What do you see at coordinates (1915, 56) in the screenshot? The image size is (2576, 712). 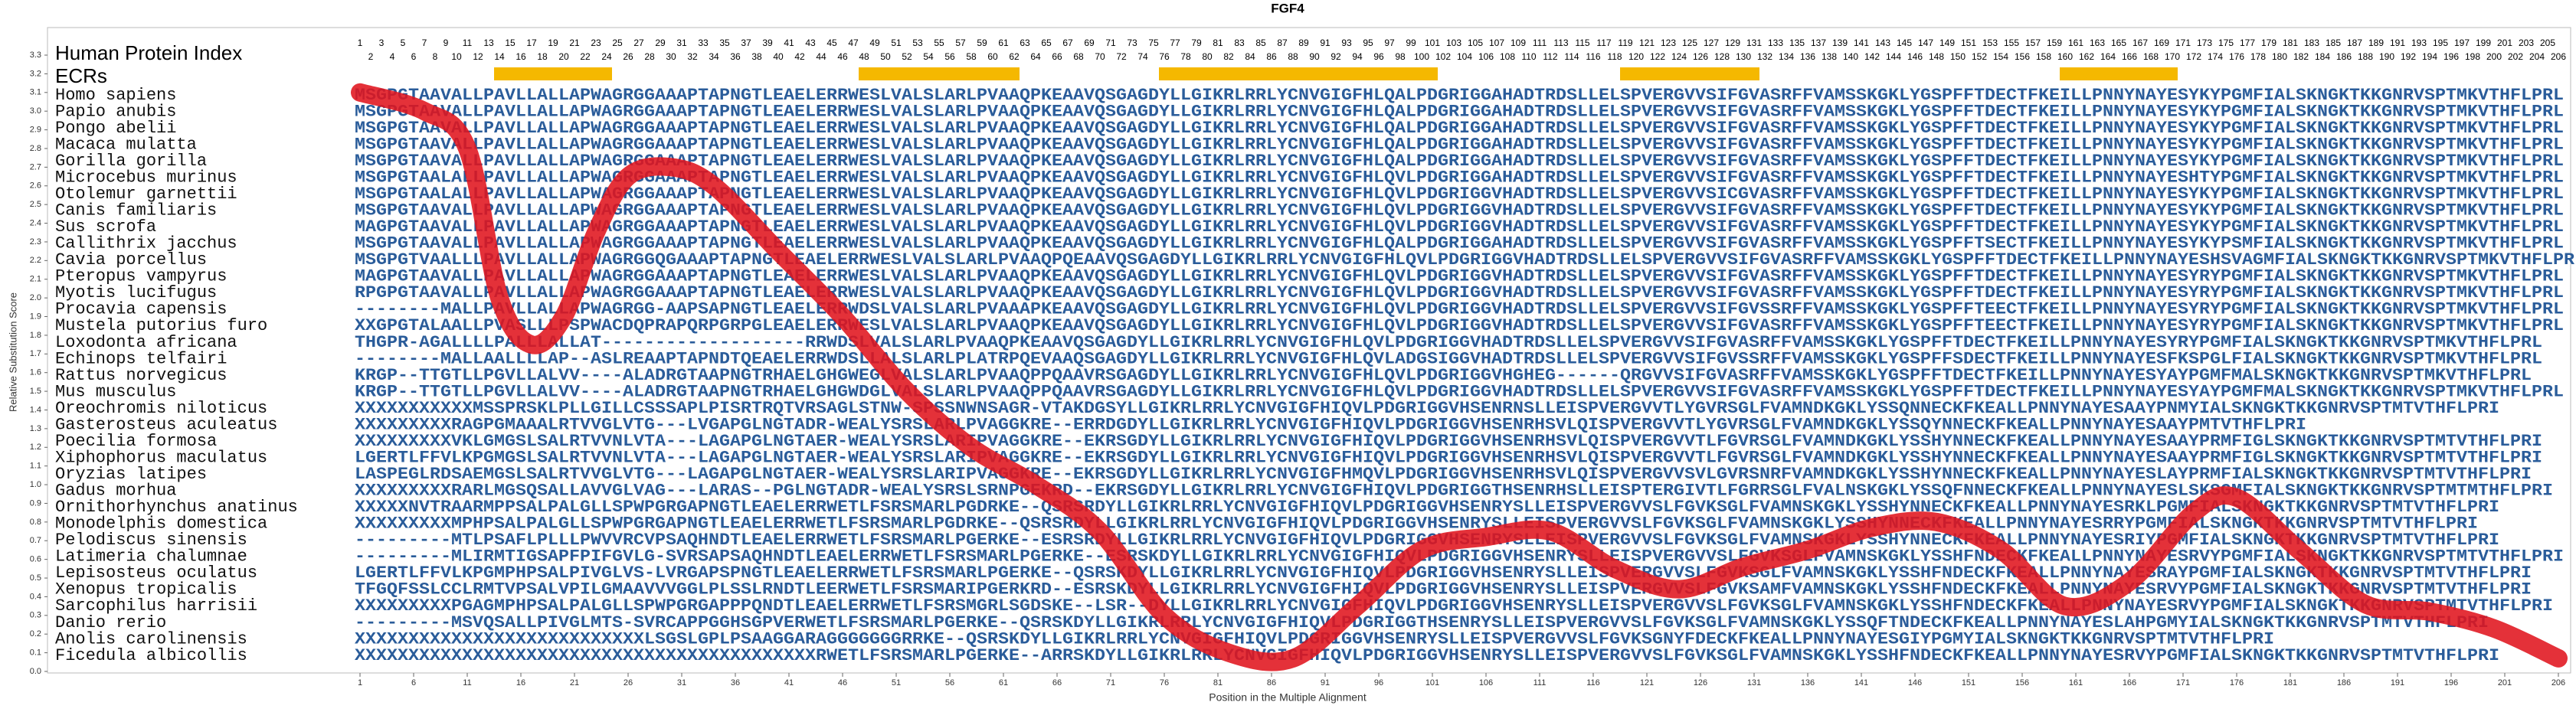 I see `protein-index: 146` at bounding box center [1915, 56].